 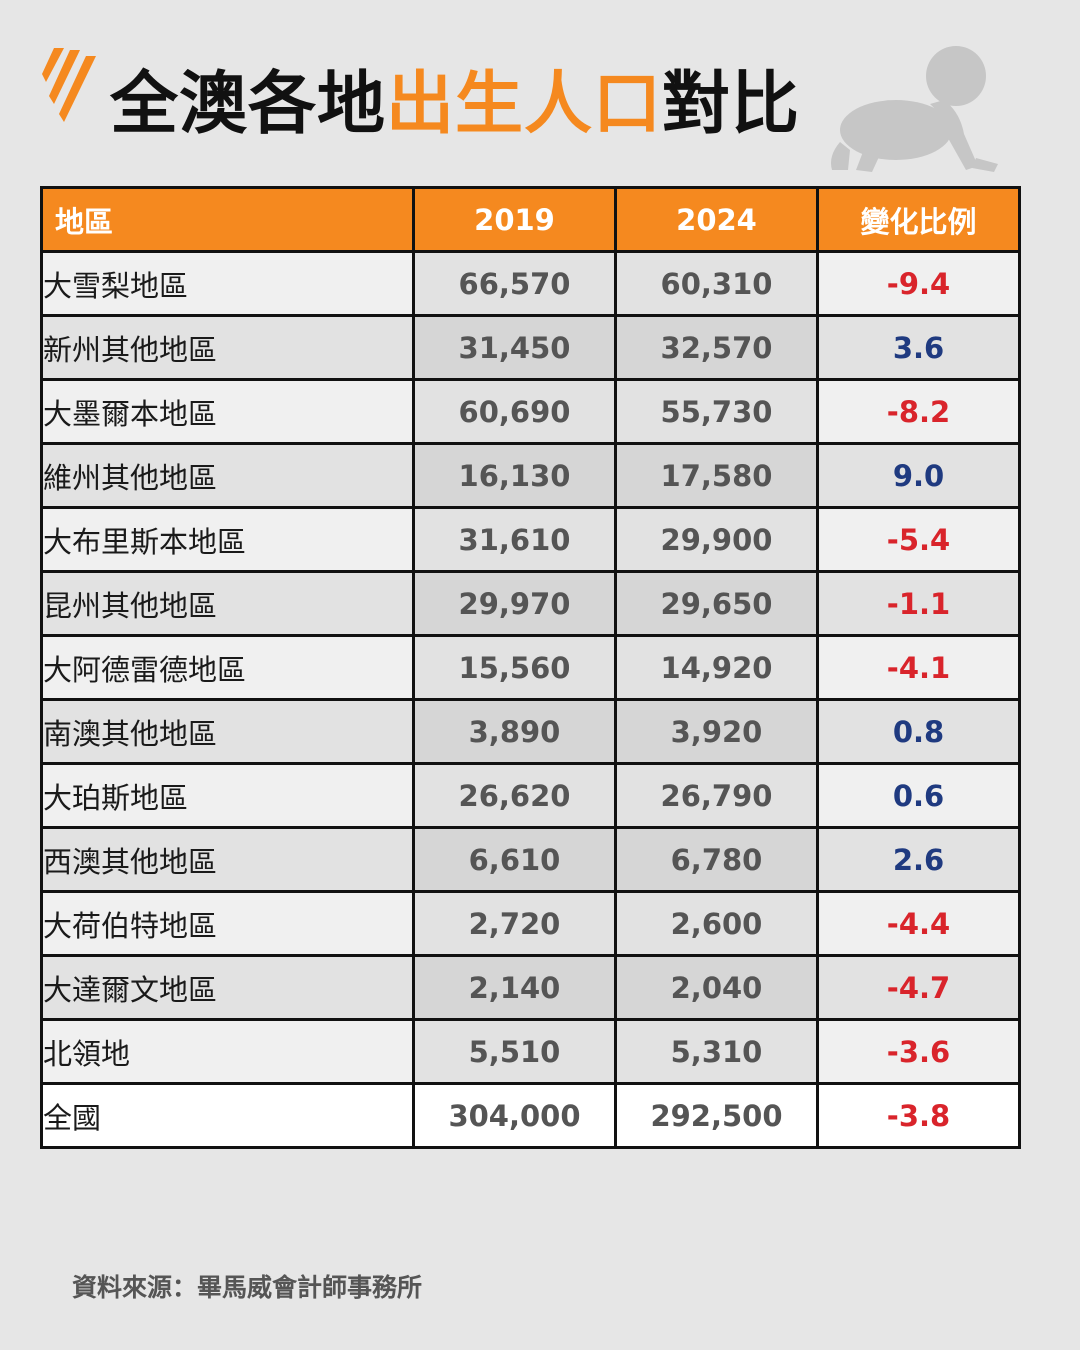 I want to click on table-row: 大荷伯特地區 2,720 2,600 -4.4, so click(x=530, y=923).